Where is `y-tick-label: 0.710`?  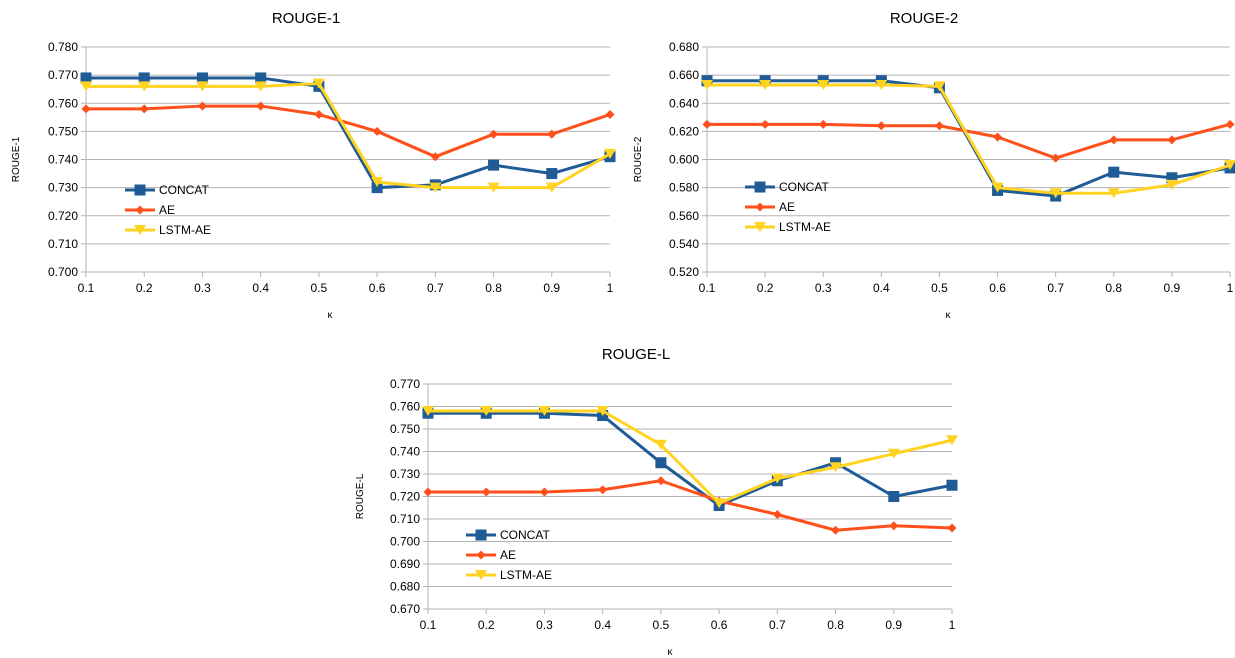 y-tick-label: 0.710 is located at coordinates (405, 519).